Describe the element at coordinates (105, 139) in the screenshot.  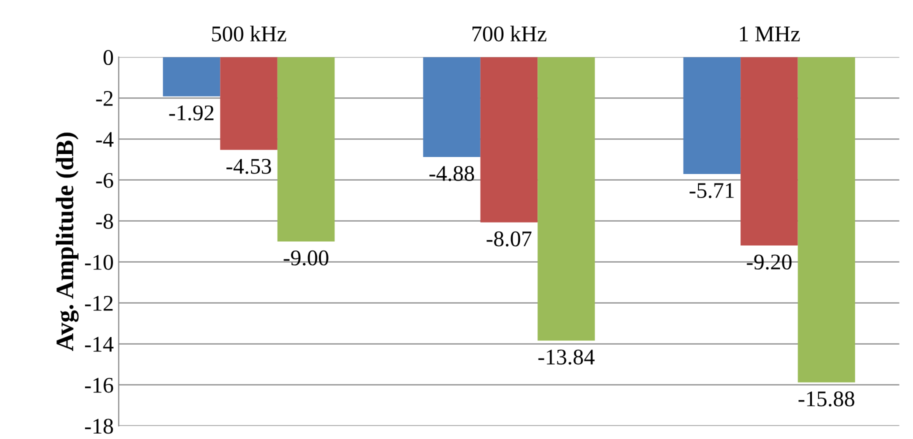
I see `y-tick-label: -4` at that location.